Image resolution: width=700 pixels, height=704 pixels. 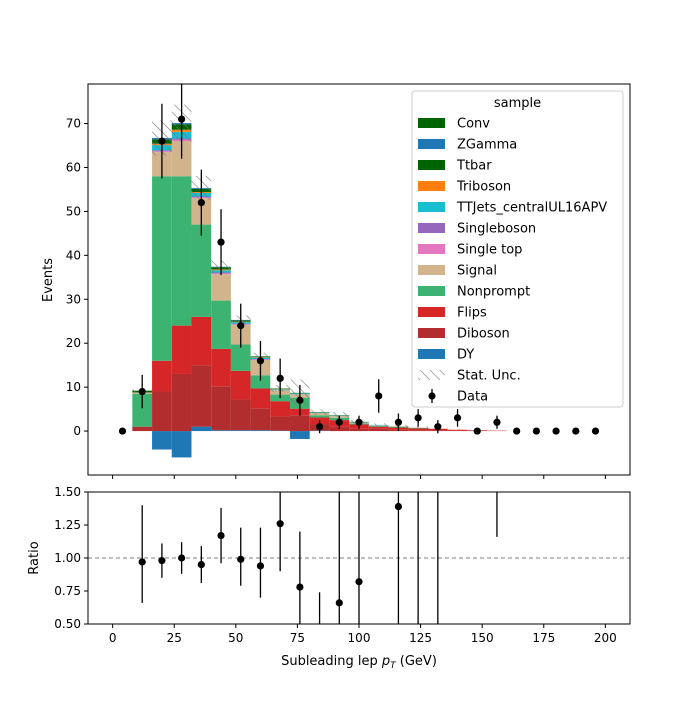 What do you see at coordinates (34, 557) in the screenshot?
I see `ratio-y-axis-label: Ratio` at bounding box center [34, 557].